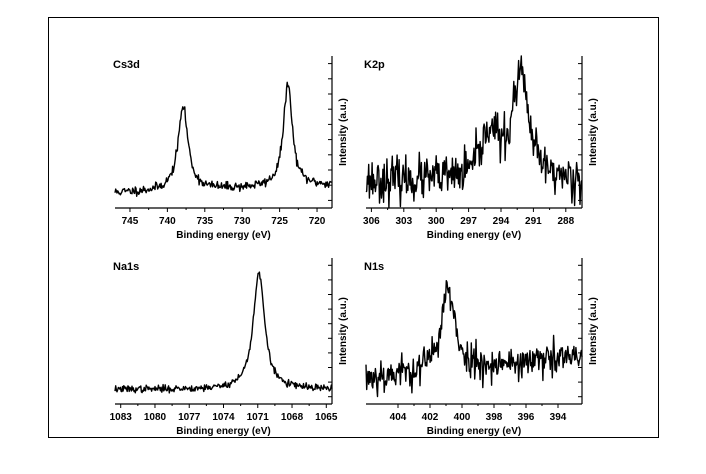  Describe the element at coordinates (223, 417) in the screenshot. I see `x-tick-label: 1074` at that location.